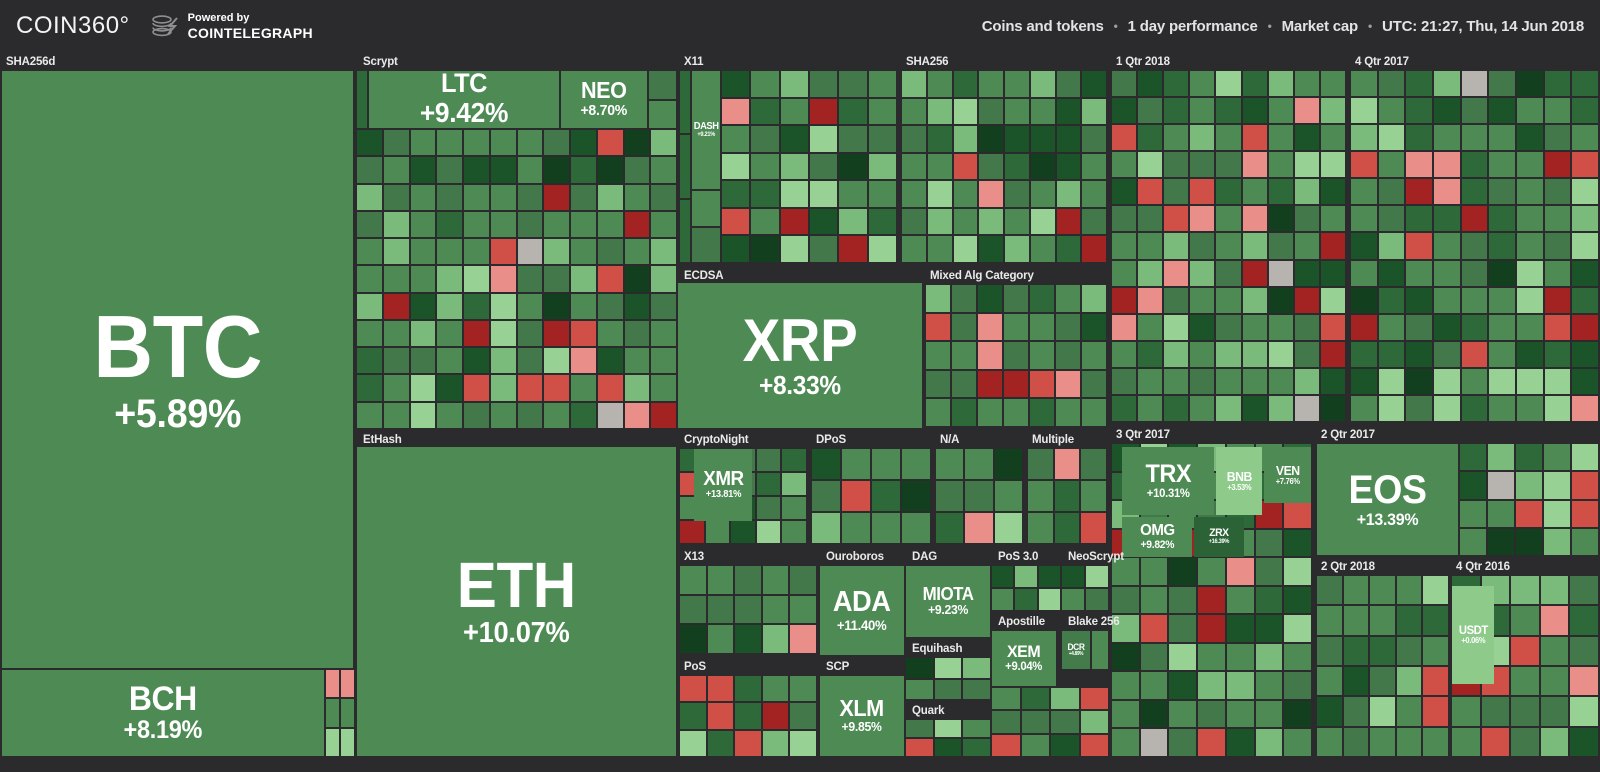  I want to click on coin-tile-xmr: XMR +13.81%, so click(723, 485).